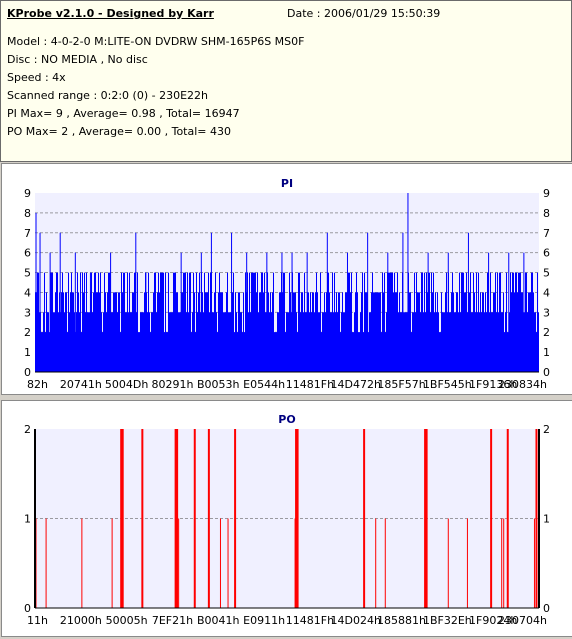 The width and height of the screenshot is (572, 639). Describe the element at coordinates (27, 213) in the screenshot. I see `pi-ytick-left: 8` at that location.